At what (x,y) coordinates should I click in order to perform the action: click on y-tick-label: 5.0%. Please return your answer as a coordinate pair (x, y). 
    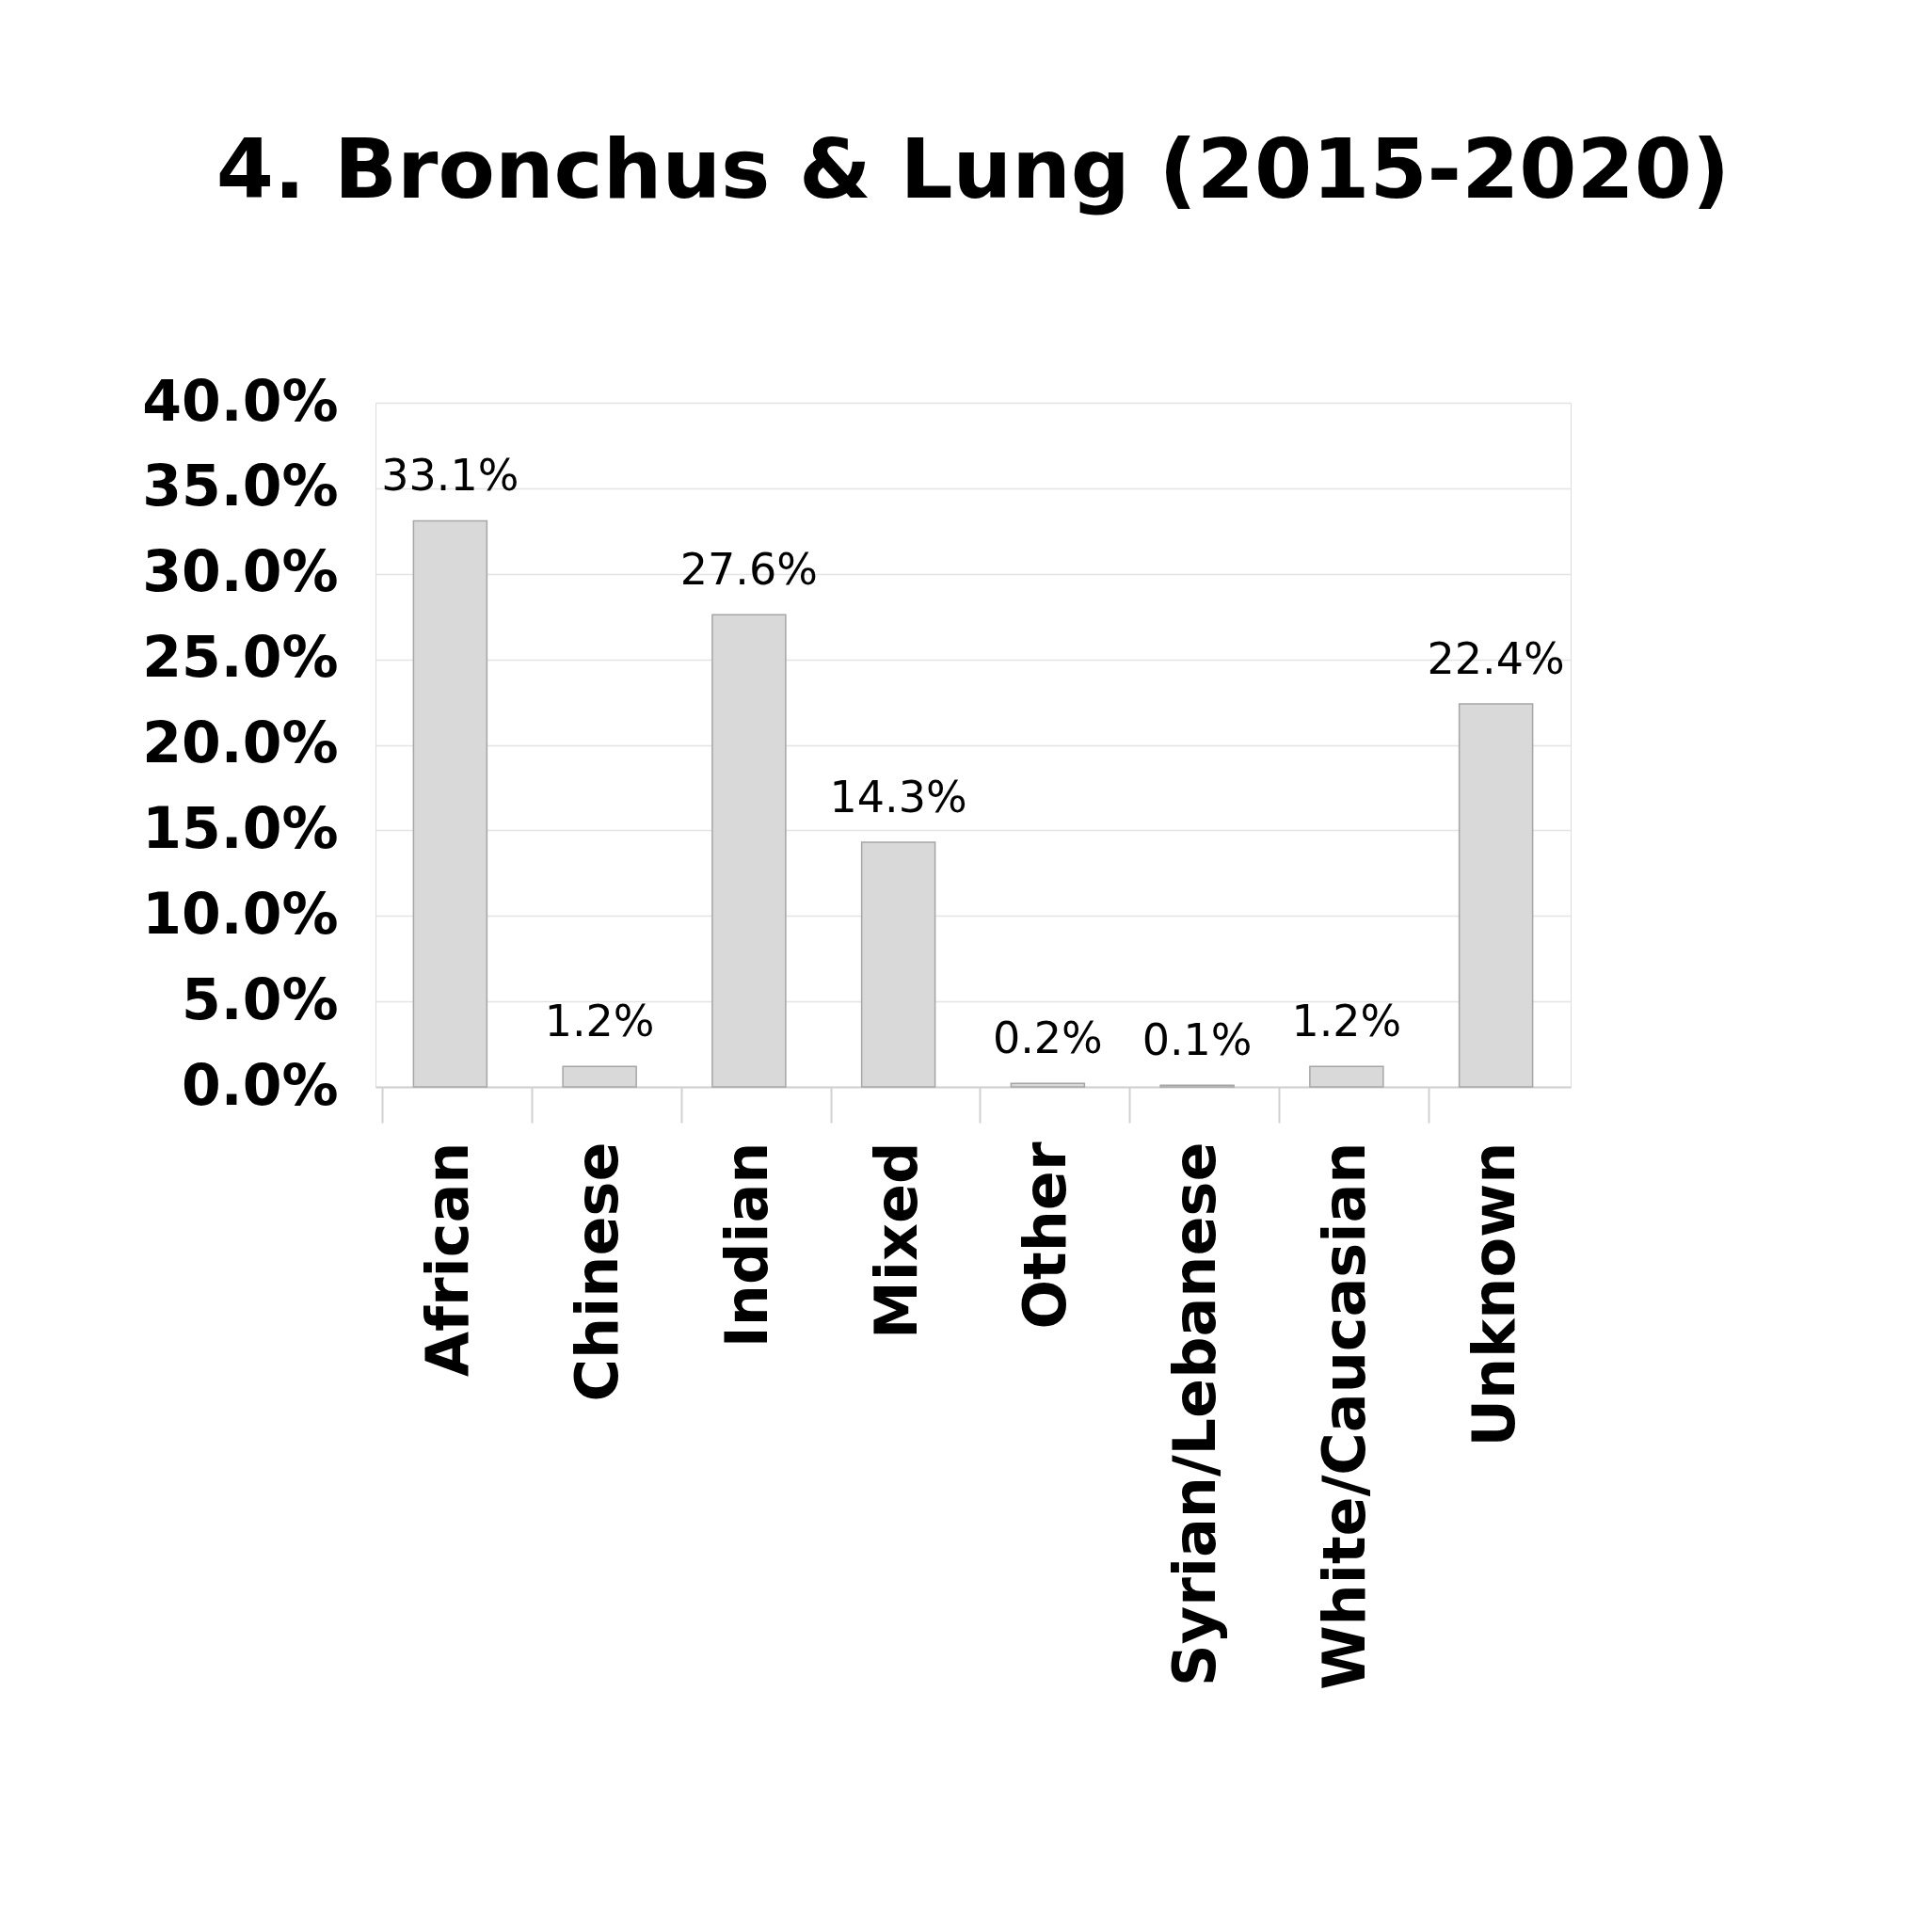
    Looking at the image, I should click on (260, 999).